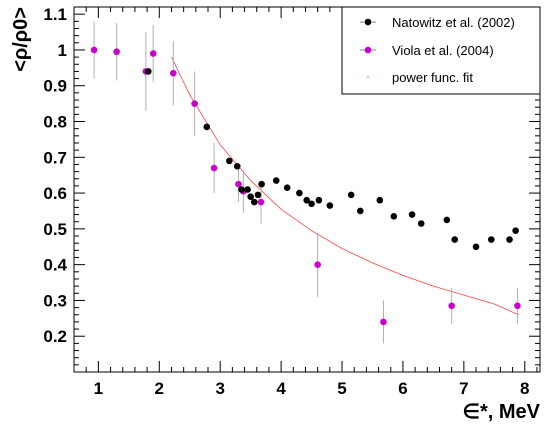 The width and height of the screenshot is (550, 428). Describe the element at coordinates (62, 50) in the screenshot. I see `y-tick-label: 1` at that location.